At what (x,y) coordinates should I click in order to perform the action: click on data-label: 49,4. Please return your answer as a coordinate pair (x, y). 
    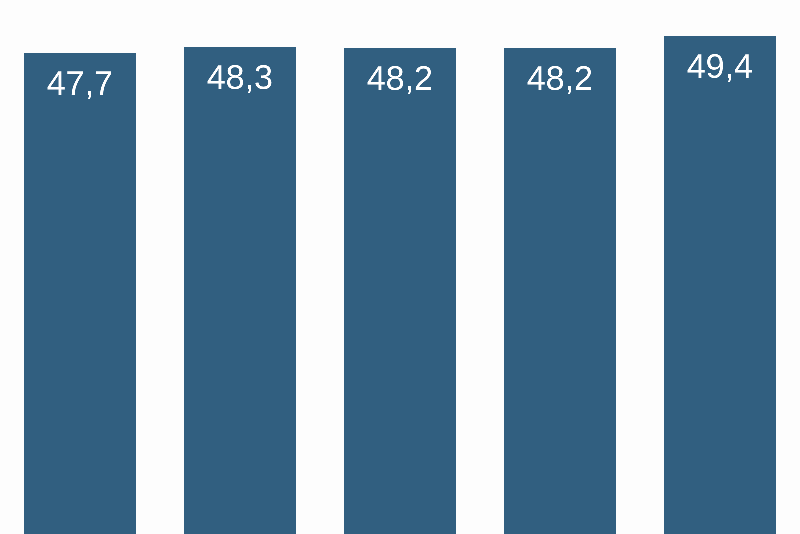
    Looking at the image, I should click on (720, 67).